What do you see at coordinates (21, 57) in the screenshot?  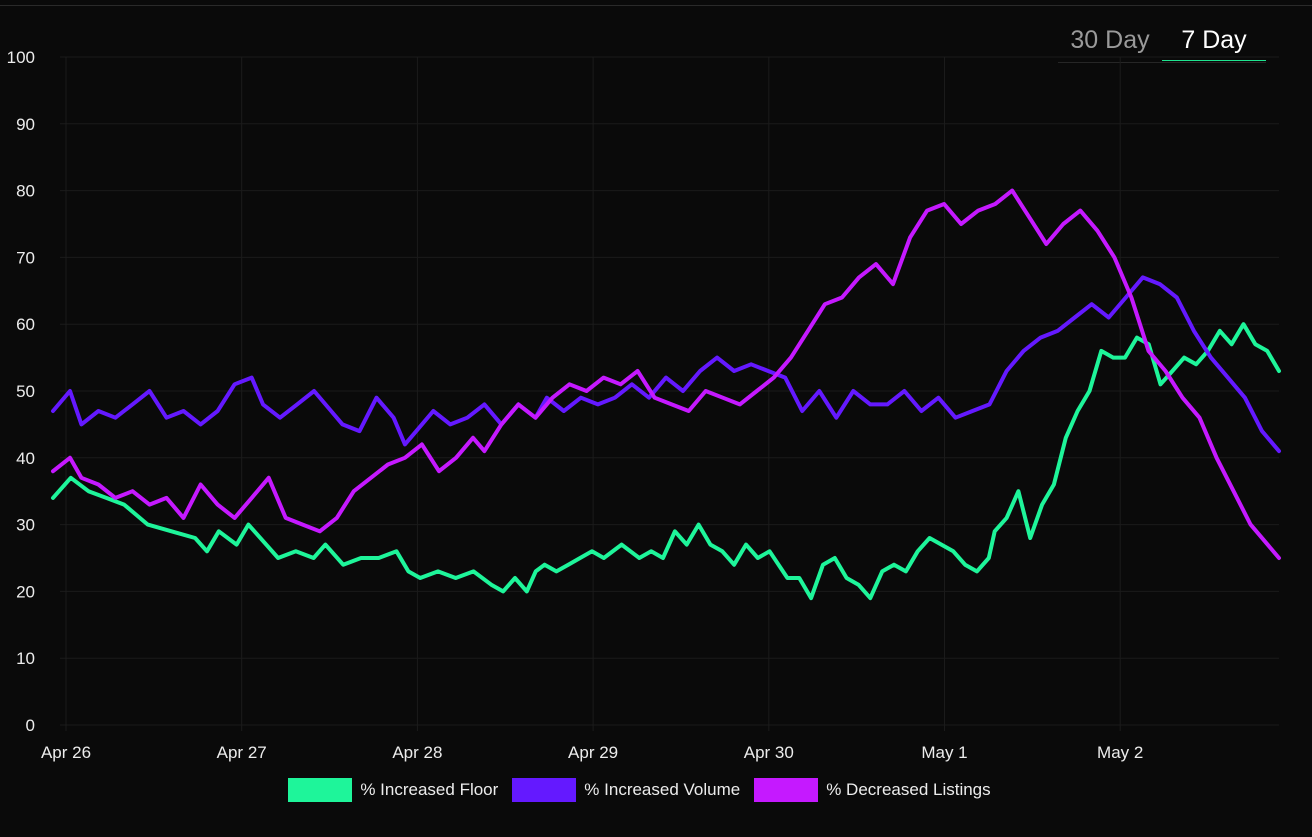 I see `y-tick-label: 100` at bounding box center [21, 57].